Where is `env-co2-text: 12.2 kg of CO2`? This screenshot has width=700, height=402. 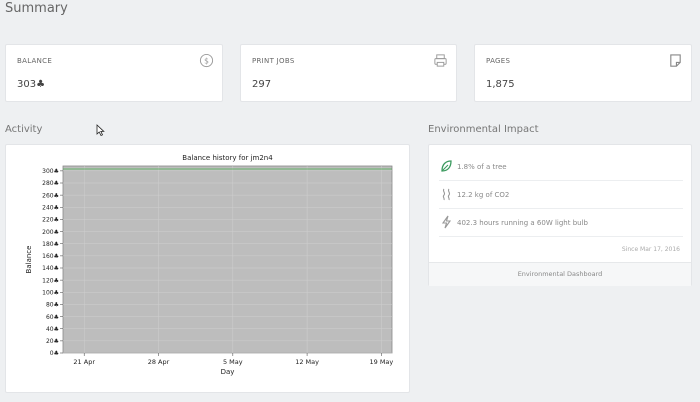 env-co2-text: 12.2 kg of CO2 is located at coordinates (483, 195).